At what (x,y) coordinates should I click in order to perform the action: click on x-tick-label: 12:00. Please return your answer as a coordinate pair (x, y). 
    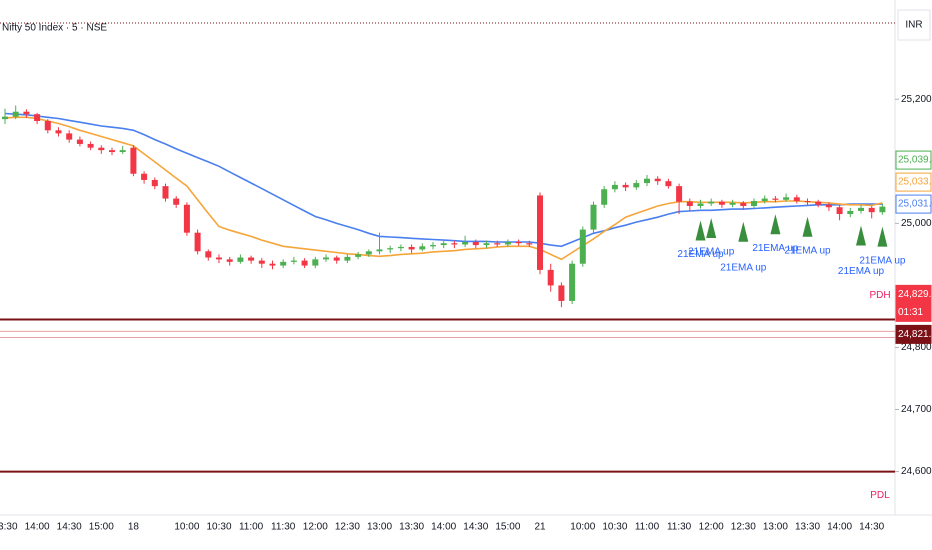
    Looking at the image, I should click on (711, 527).